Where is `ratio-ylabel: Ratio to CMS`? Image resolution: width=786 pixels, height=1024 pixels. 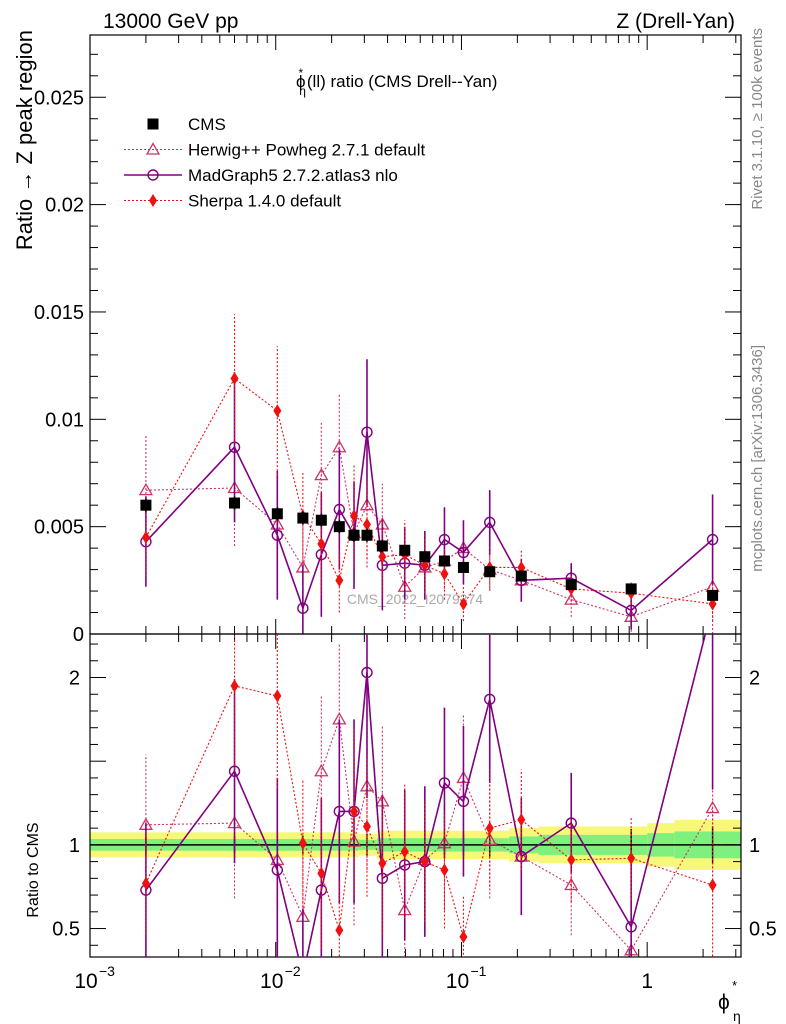
ratio-ylabel: Ratio to CMS is located at coordinates (33, 869).